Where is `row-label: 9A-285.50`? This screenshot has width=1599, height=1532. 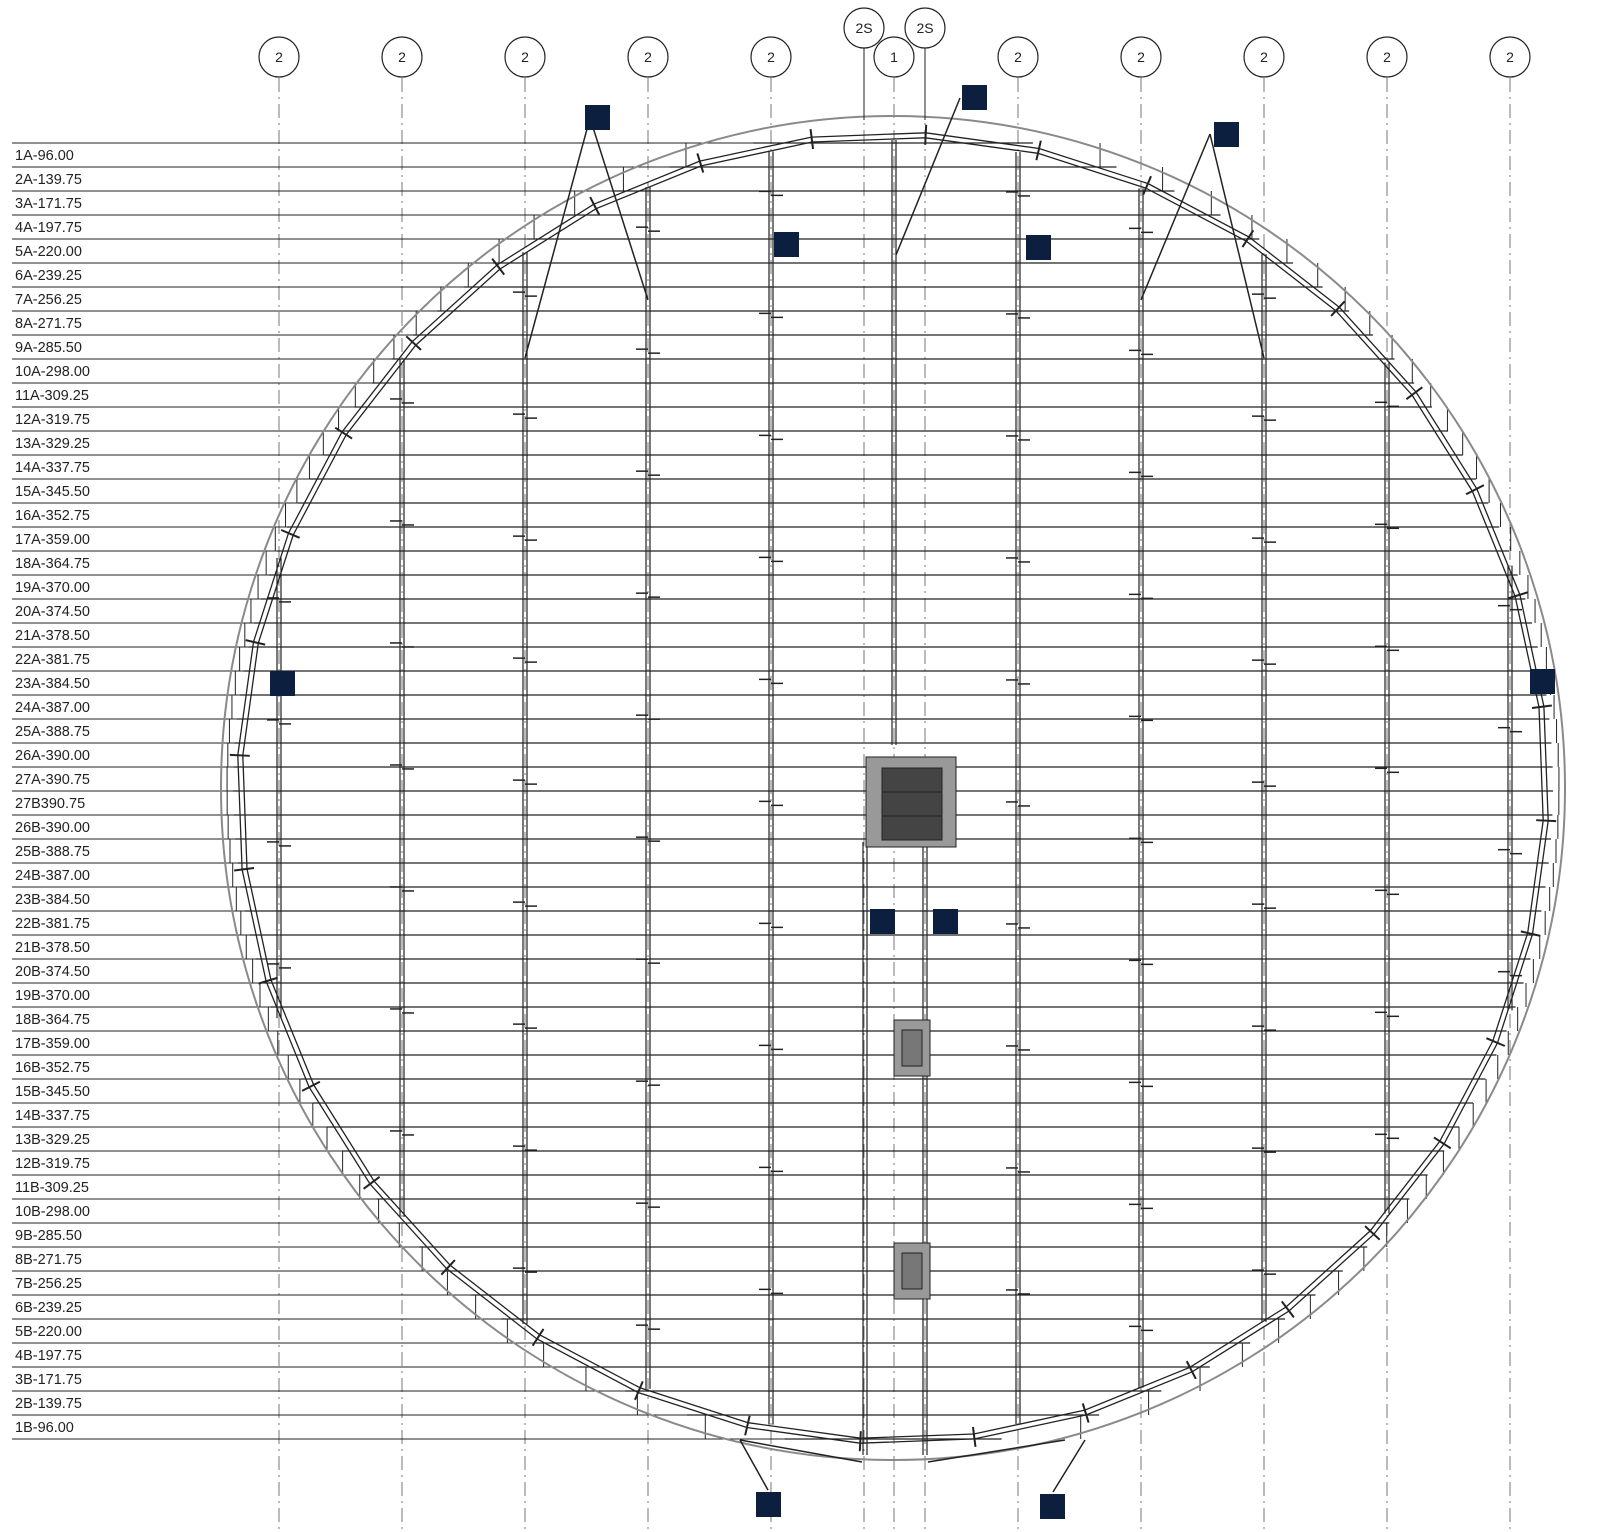 row-label: 9A-285.50 is located at coordinates (48, 348).